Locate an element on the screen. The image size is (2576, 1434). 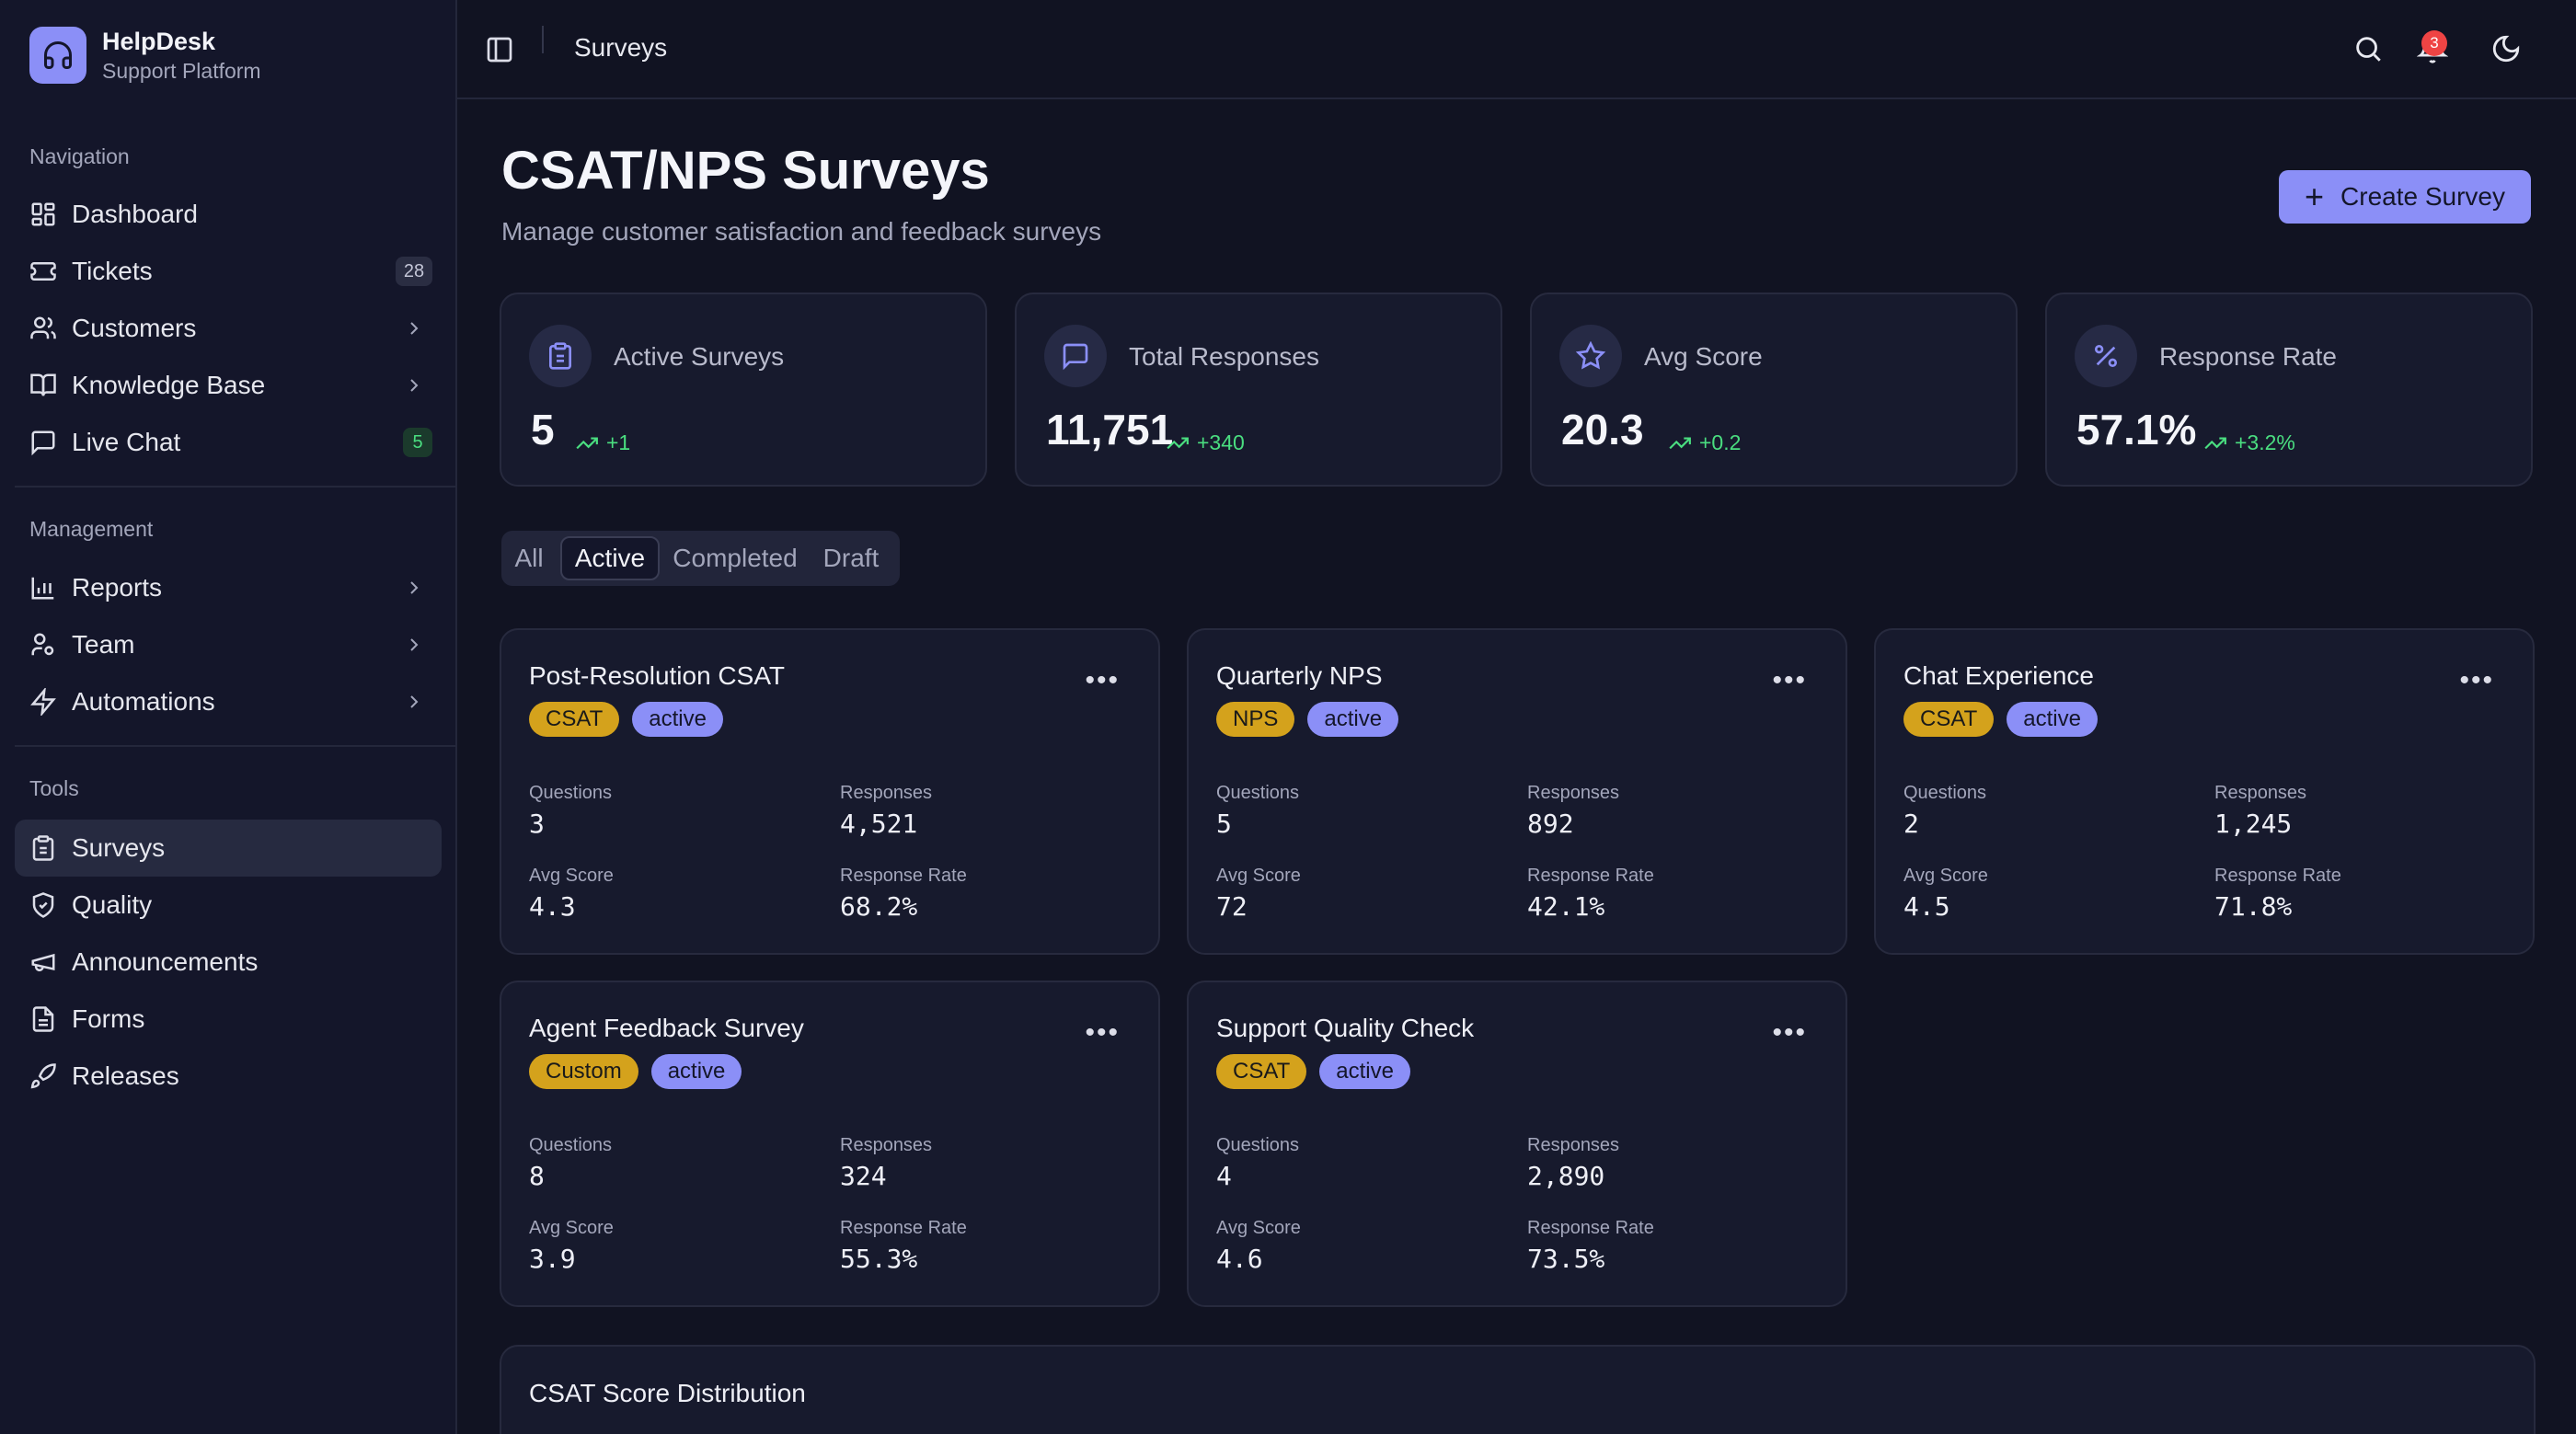
survey-title: Support Quality Check is located at coordinates (1345, 1028).